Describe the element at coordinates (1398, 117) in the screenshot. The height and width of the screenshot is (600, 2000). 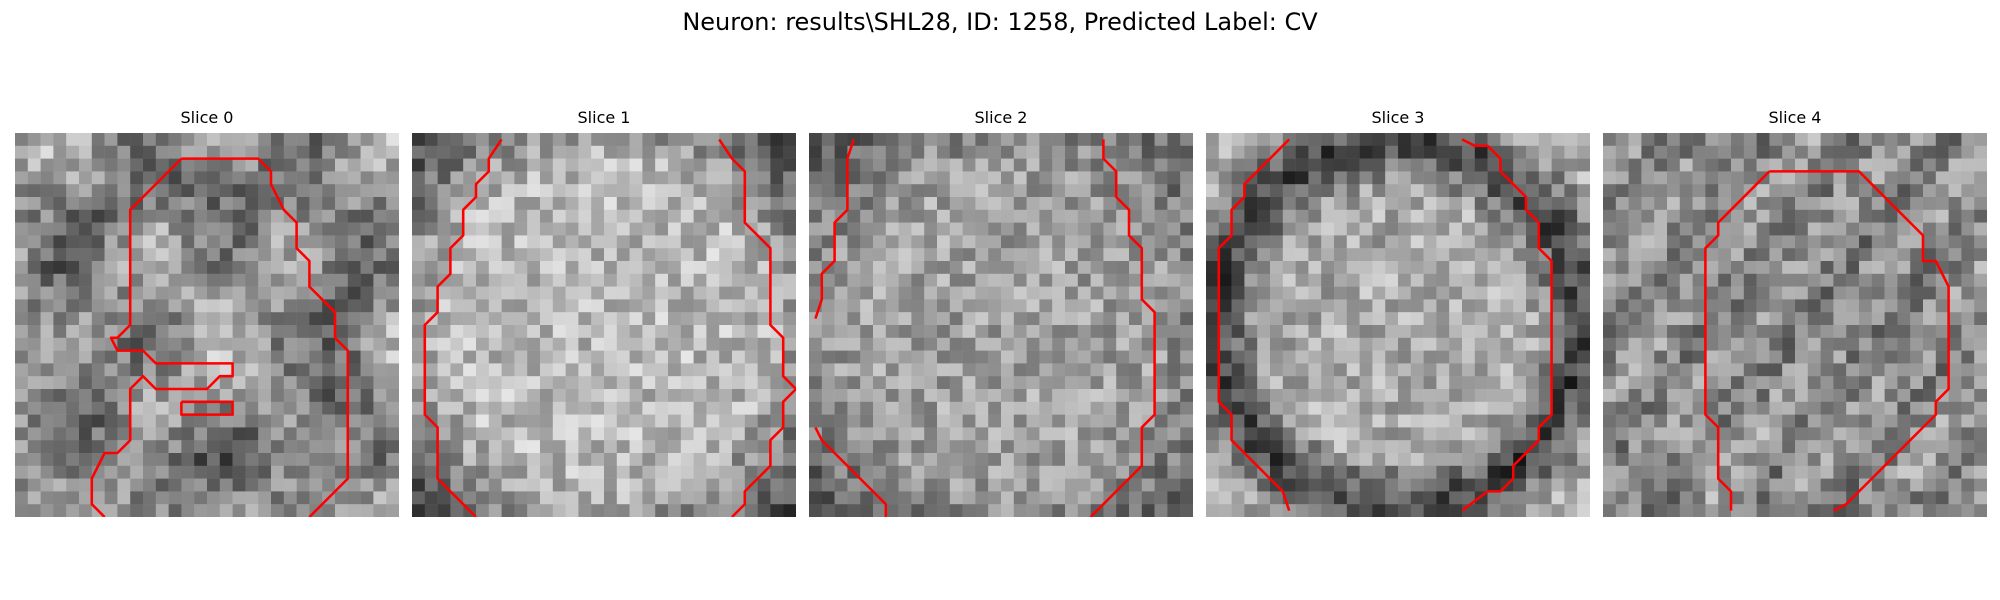
I see `slice-title: Slice 3` at that location.